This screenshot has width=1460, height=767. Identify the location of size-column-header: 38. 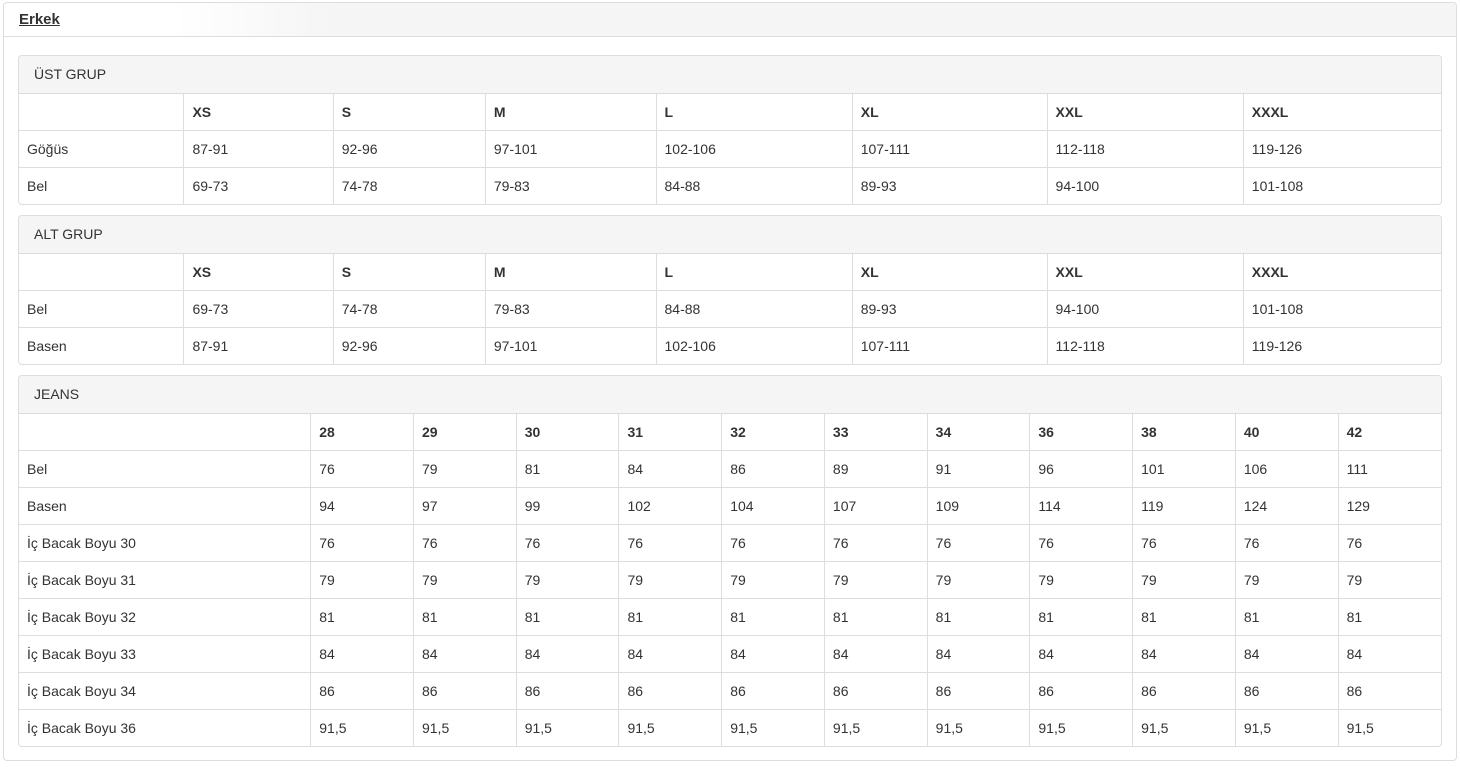
(1184, 432).